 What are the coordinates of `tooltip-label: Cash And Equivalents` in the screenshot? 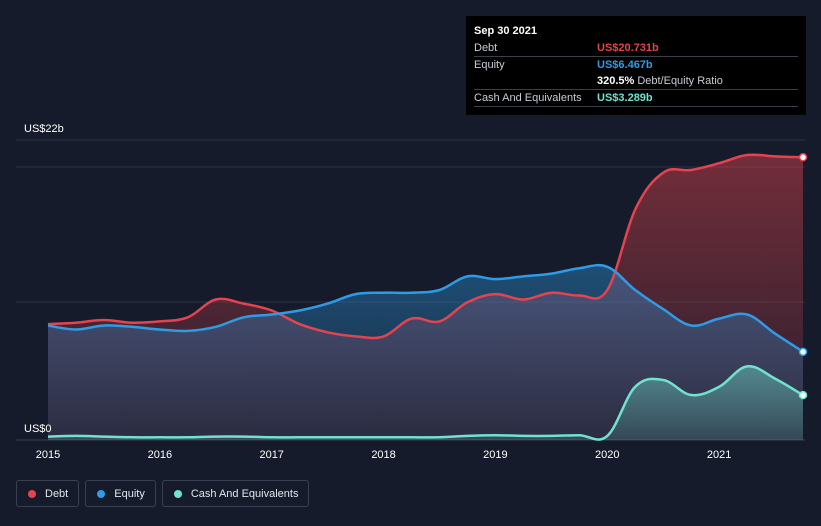 It's located at (528, 98).